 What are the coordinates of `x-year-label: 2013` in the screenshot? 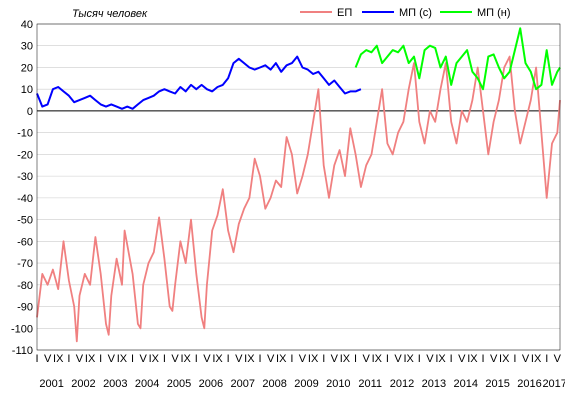 It's located at (434, 384).